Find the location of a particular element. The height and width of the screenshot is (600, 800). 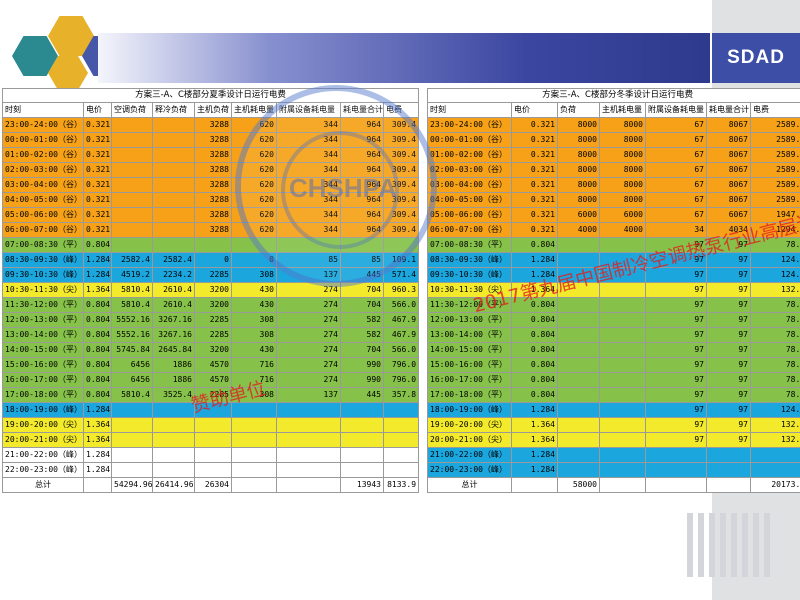

column-header: 负荷 is located at coordinates (578, 110).